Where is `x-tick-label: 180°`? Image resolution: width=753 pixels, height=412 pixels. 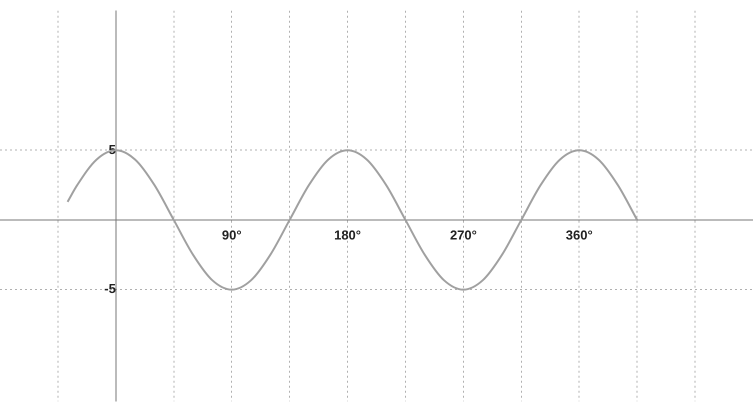 x-tick-label: 180° is located at coordinates (347, 234).